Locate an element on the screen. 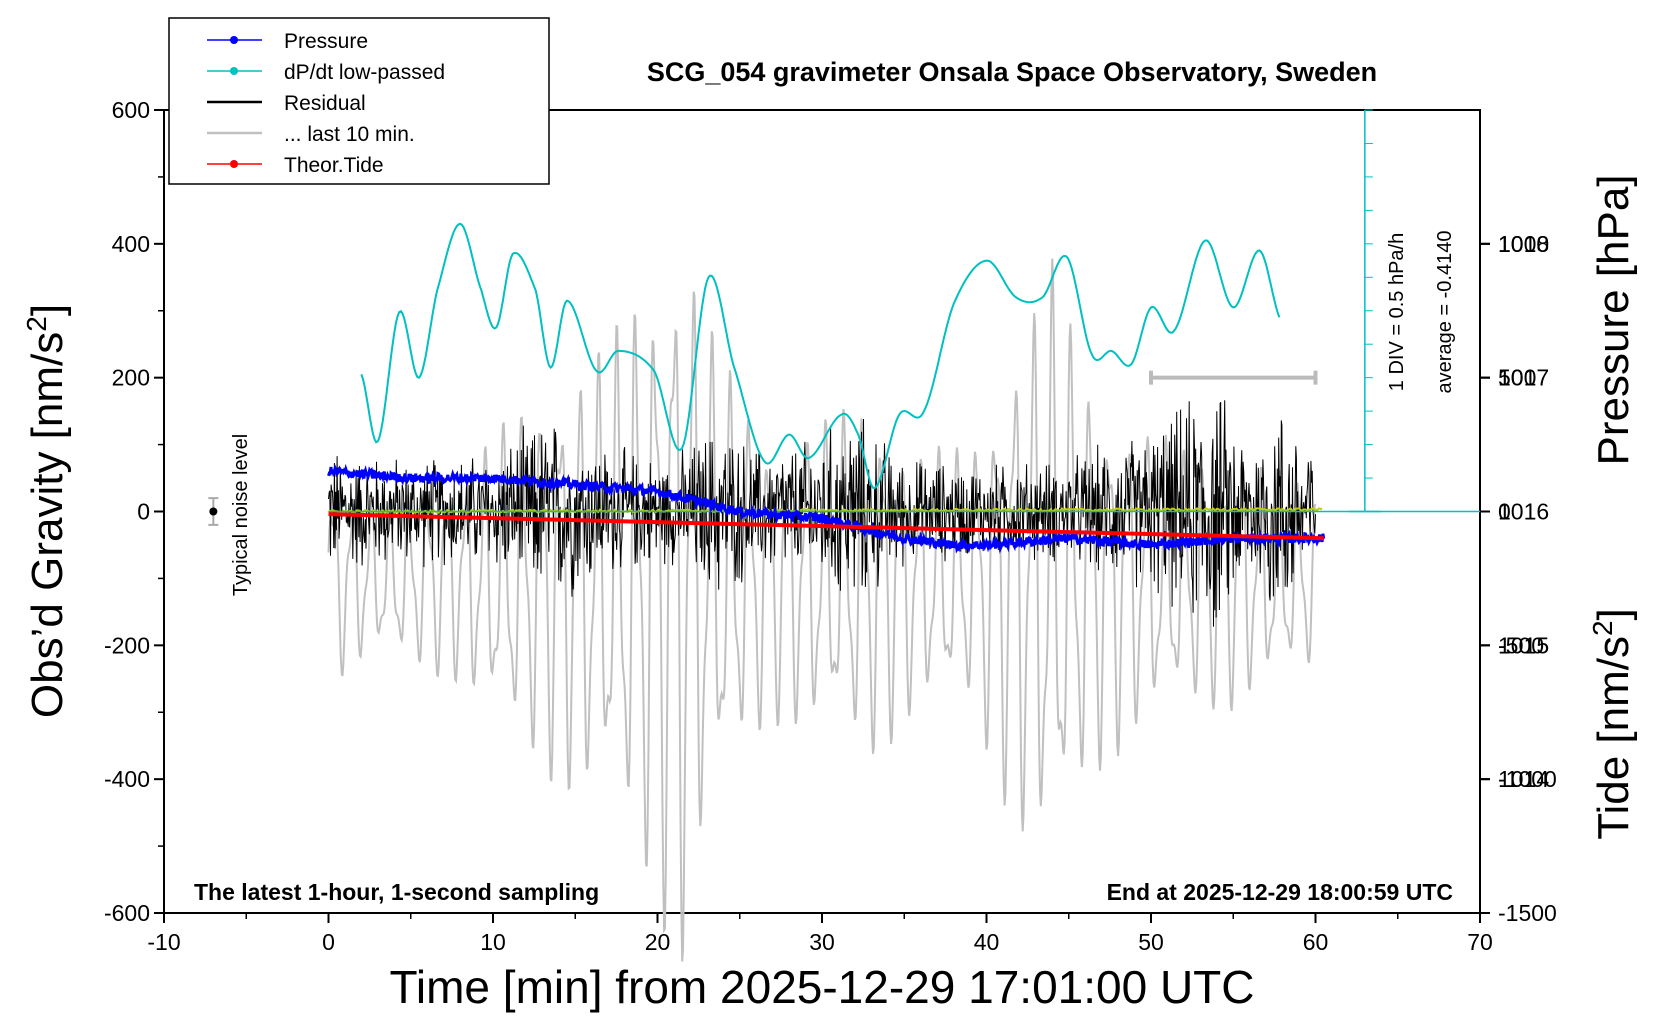  tide-tick-label: 1000 is located at coordinates (1523, 244).